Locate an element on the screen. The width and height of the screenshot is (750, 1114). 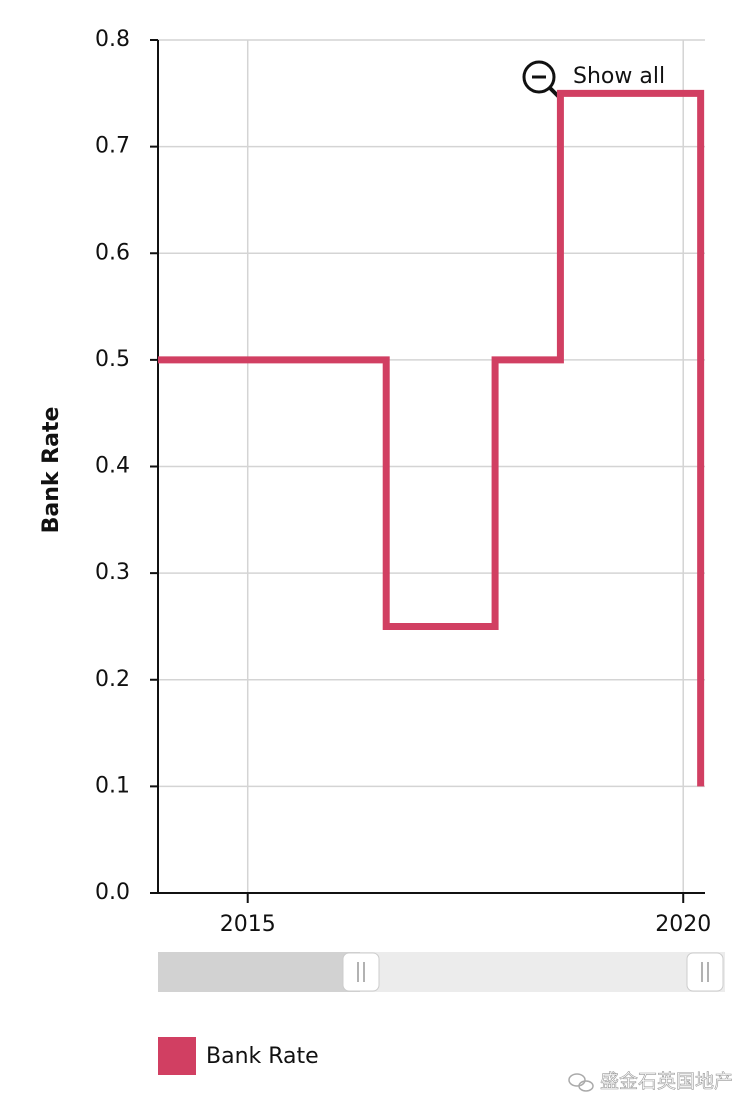
zoom-reset-label: Show all is located at coordinates (619, 76).